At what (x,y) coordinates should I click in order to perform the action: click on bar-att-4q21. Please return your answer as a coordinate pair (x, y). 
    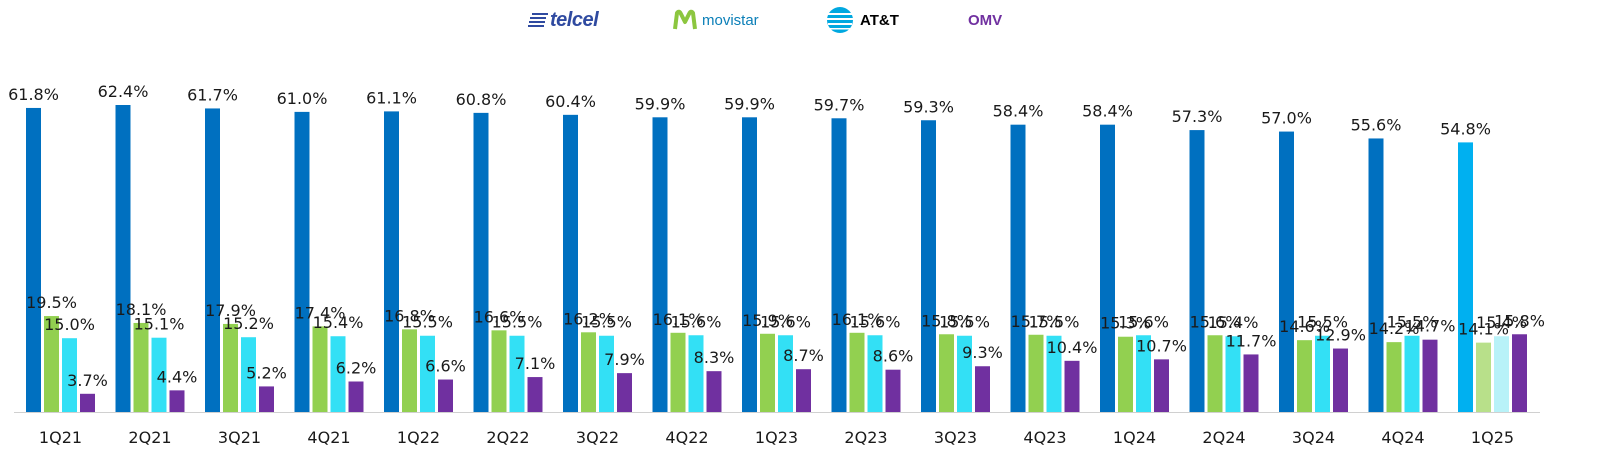
    Looking at the image, I should click on (338, 374).